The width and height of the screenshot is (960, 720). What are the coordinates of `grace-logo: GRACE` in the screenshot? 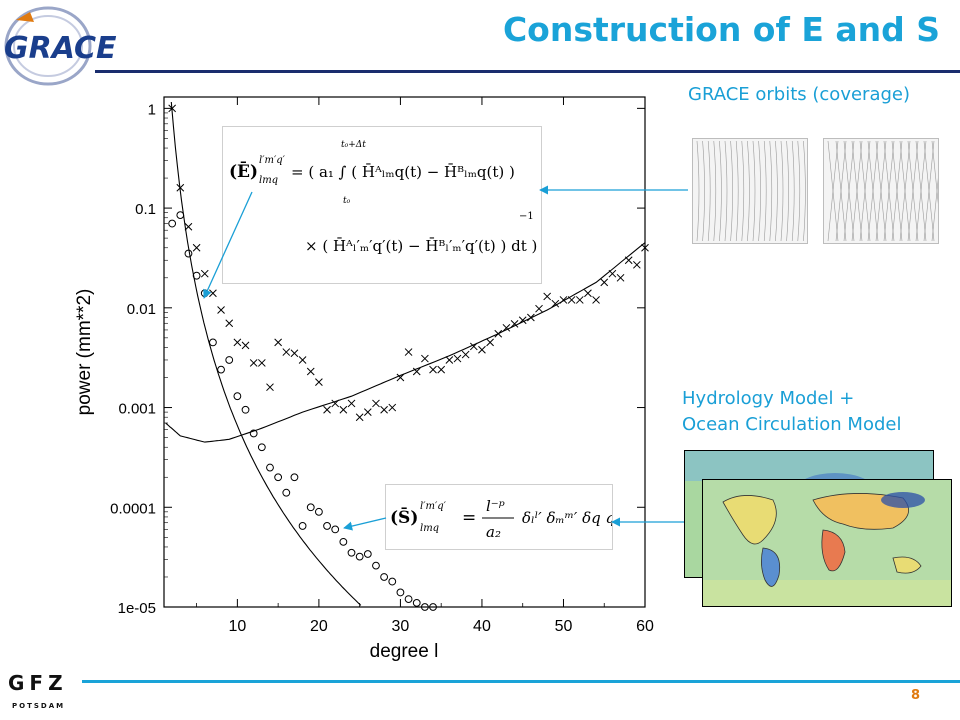 It's located at (60, 46).